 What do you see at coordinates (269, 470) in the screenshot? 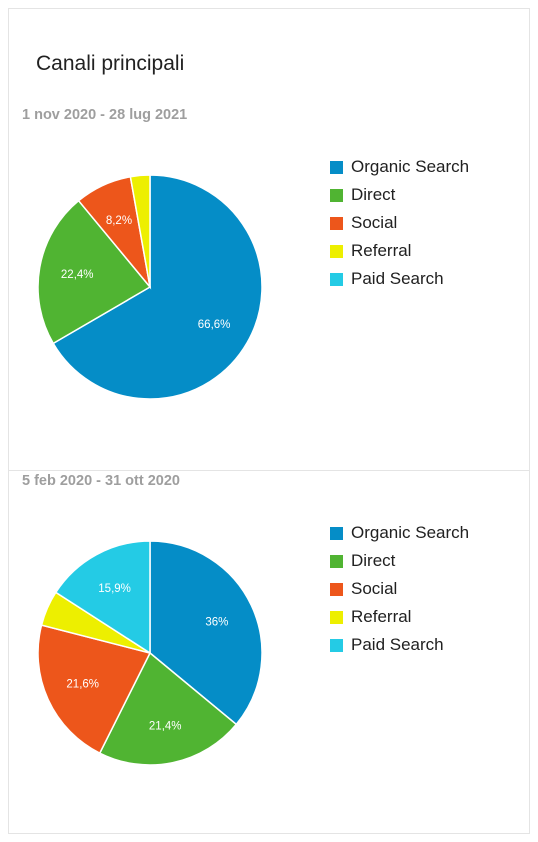
I see `section-divider` at bounding box center [269, 470].